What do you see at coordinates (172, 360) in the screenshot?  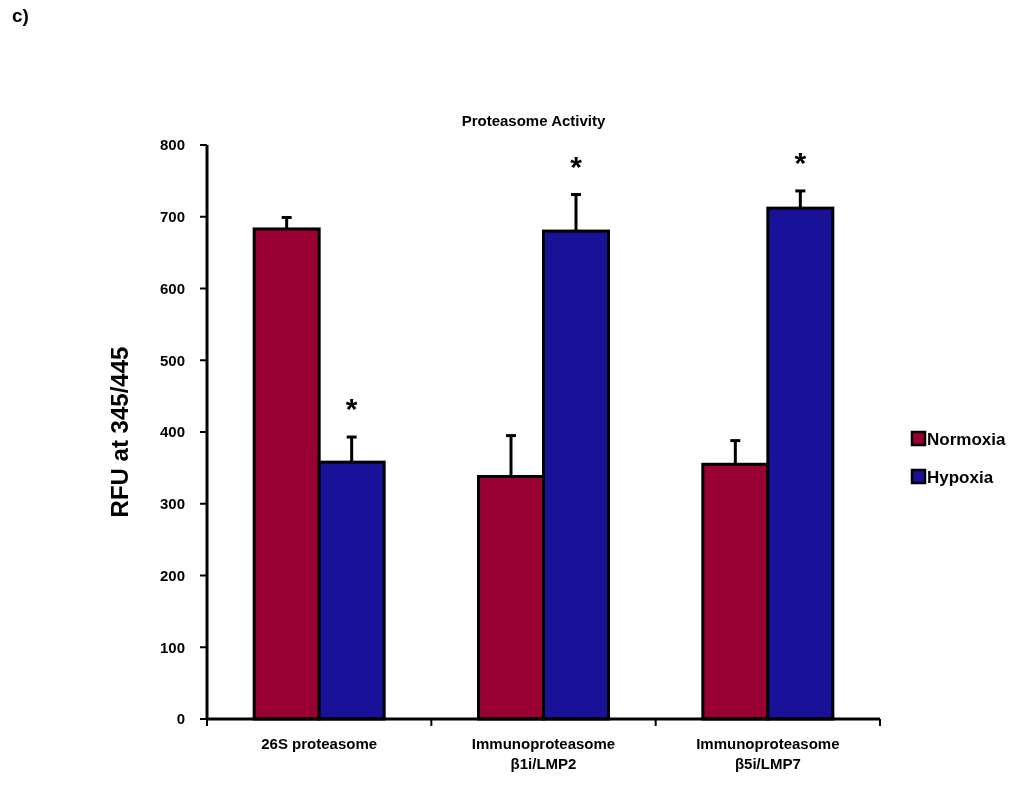 I see `y-tick-label: 500` at bounding box center [172, 360].